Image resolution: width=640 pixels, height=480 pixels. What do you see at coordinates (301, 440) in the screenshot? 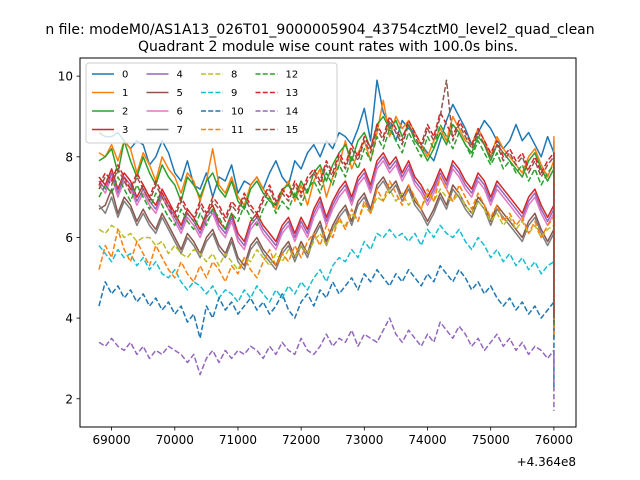
I see `x-tick-label: 72000` at bounding box center [301, 440].